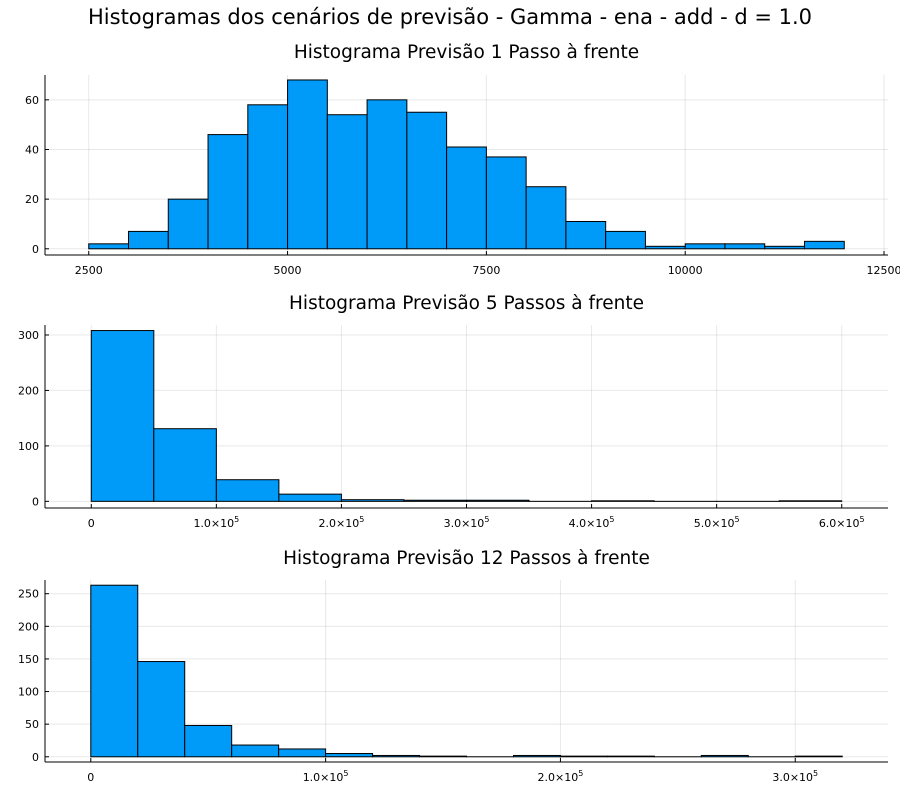 The image size is (900, 800). Describe the element at coordinates (89, 270) in the screenshot. I see `x-tick-label: 2500` at that location.